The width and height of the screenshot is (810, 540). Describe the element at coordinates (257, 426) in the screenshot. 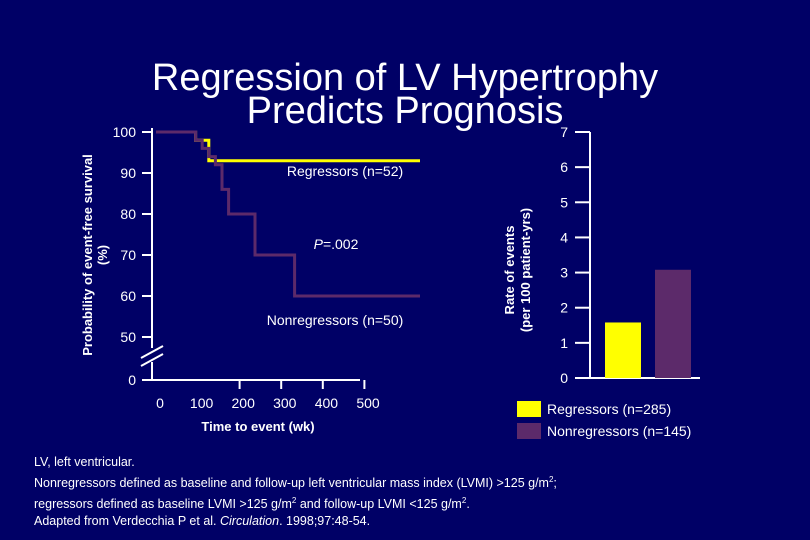

I see `survival-x-axis-label: Time to event (wk)` at that location.